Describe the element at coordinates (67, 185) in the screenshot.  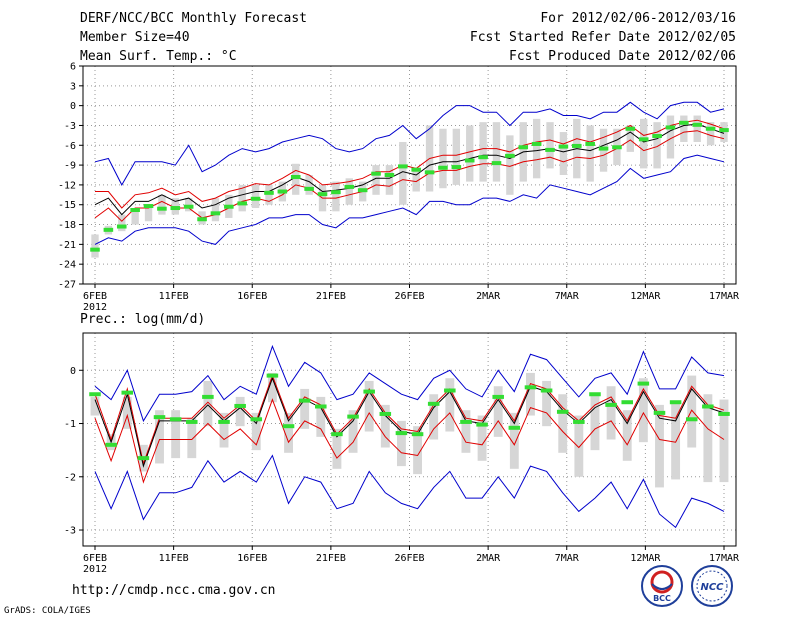
I see `y-tick-label: -12` at that location.